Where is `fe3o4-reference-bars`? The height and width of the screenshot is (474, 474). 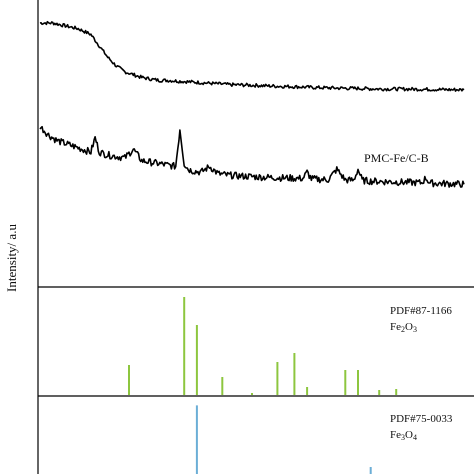 fe3o4-reference-bars is located at coordinates (283, 439).